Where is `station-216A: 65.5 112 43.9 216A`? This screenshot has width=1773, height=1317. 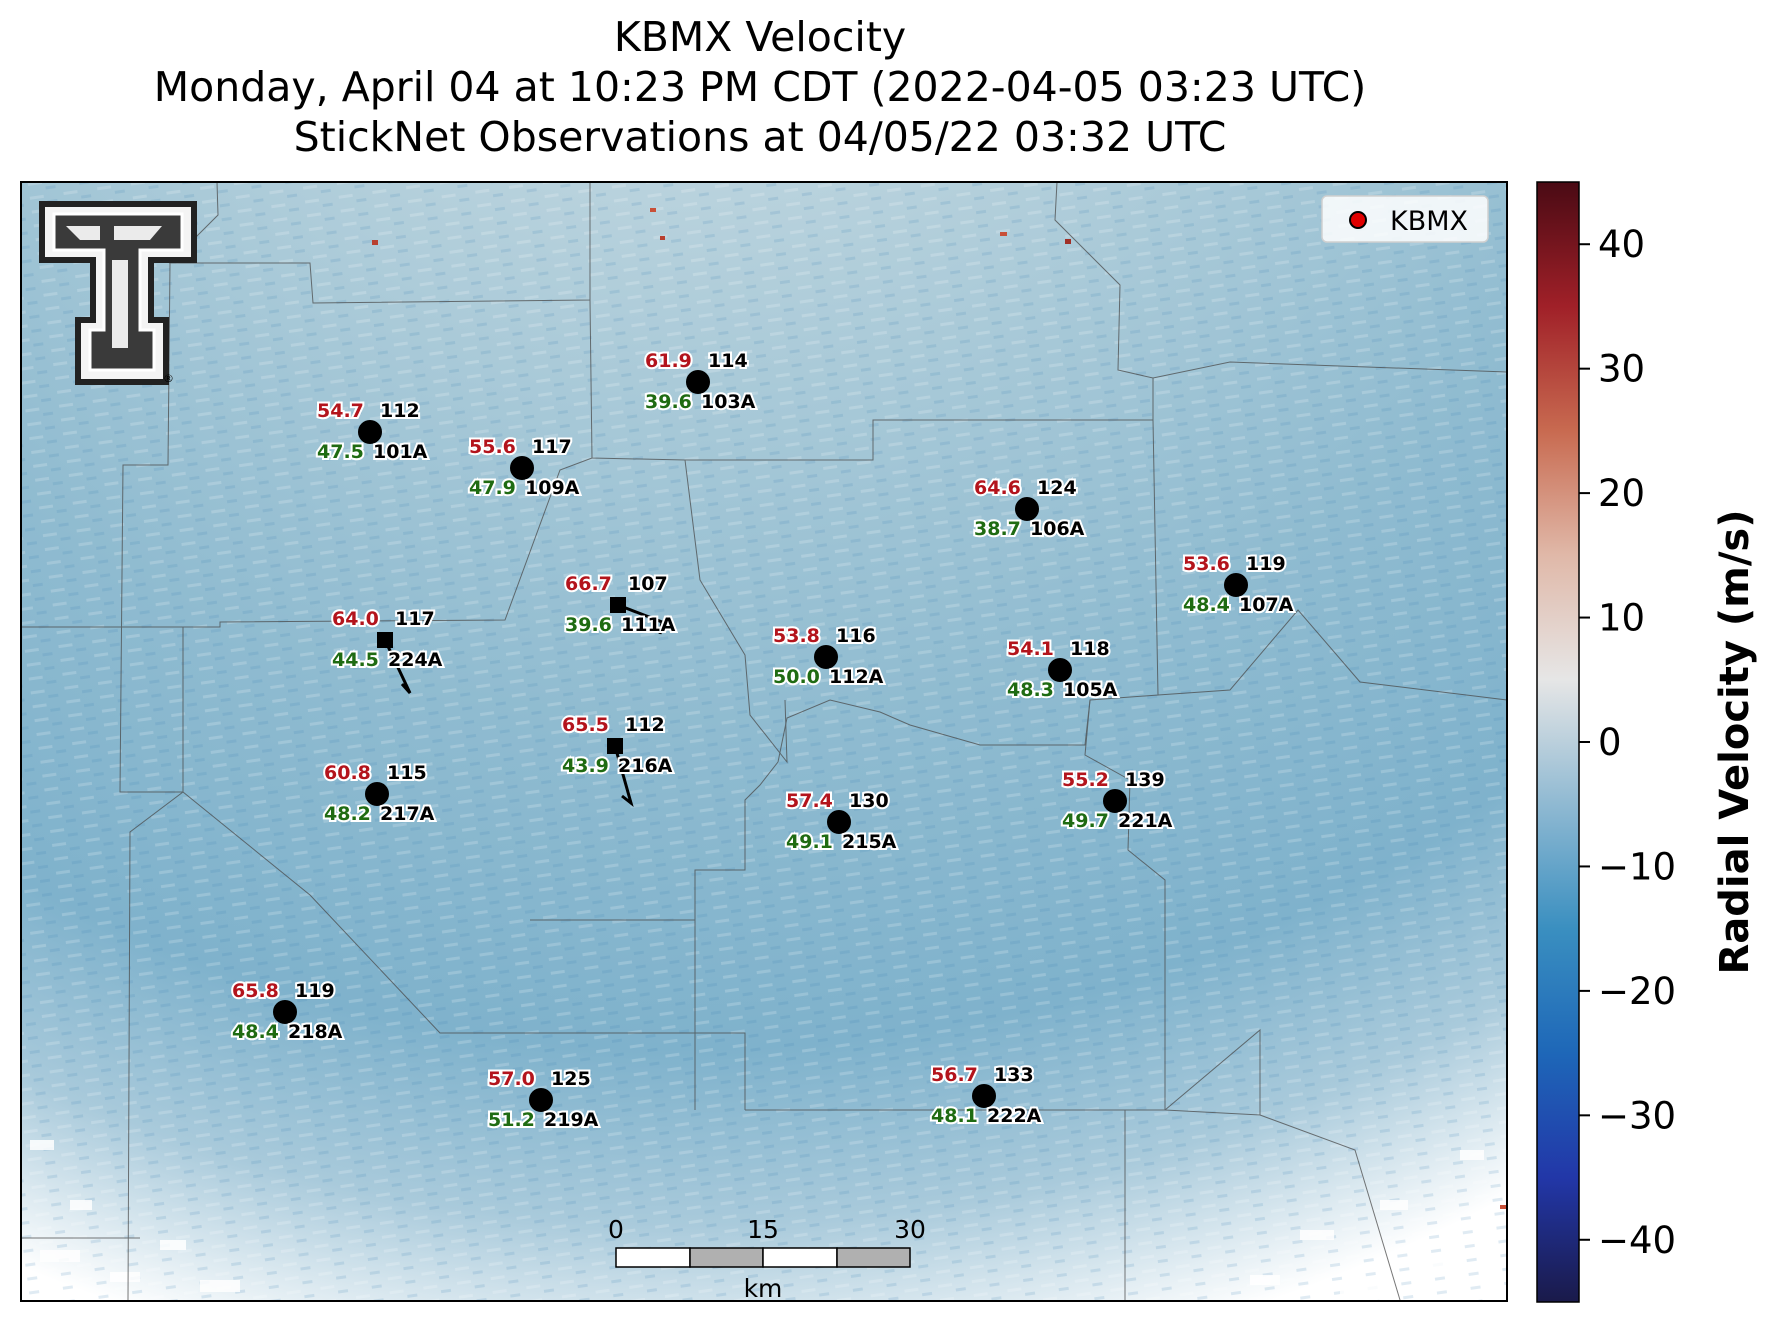
station-216A: 65.5 112 43.9 216A is located at coordinates (617, 759).